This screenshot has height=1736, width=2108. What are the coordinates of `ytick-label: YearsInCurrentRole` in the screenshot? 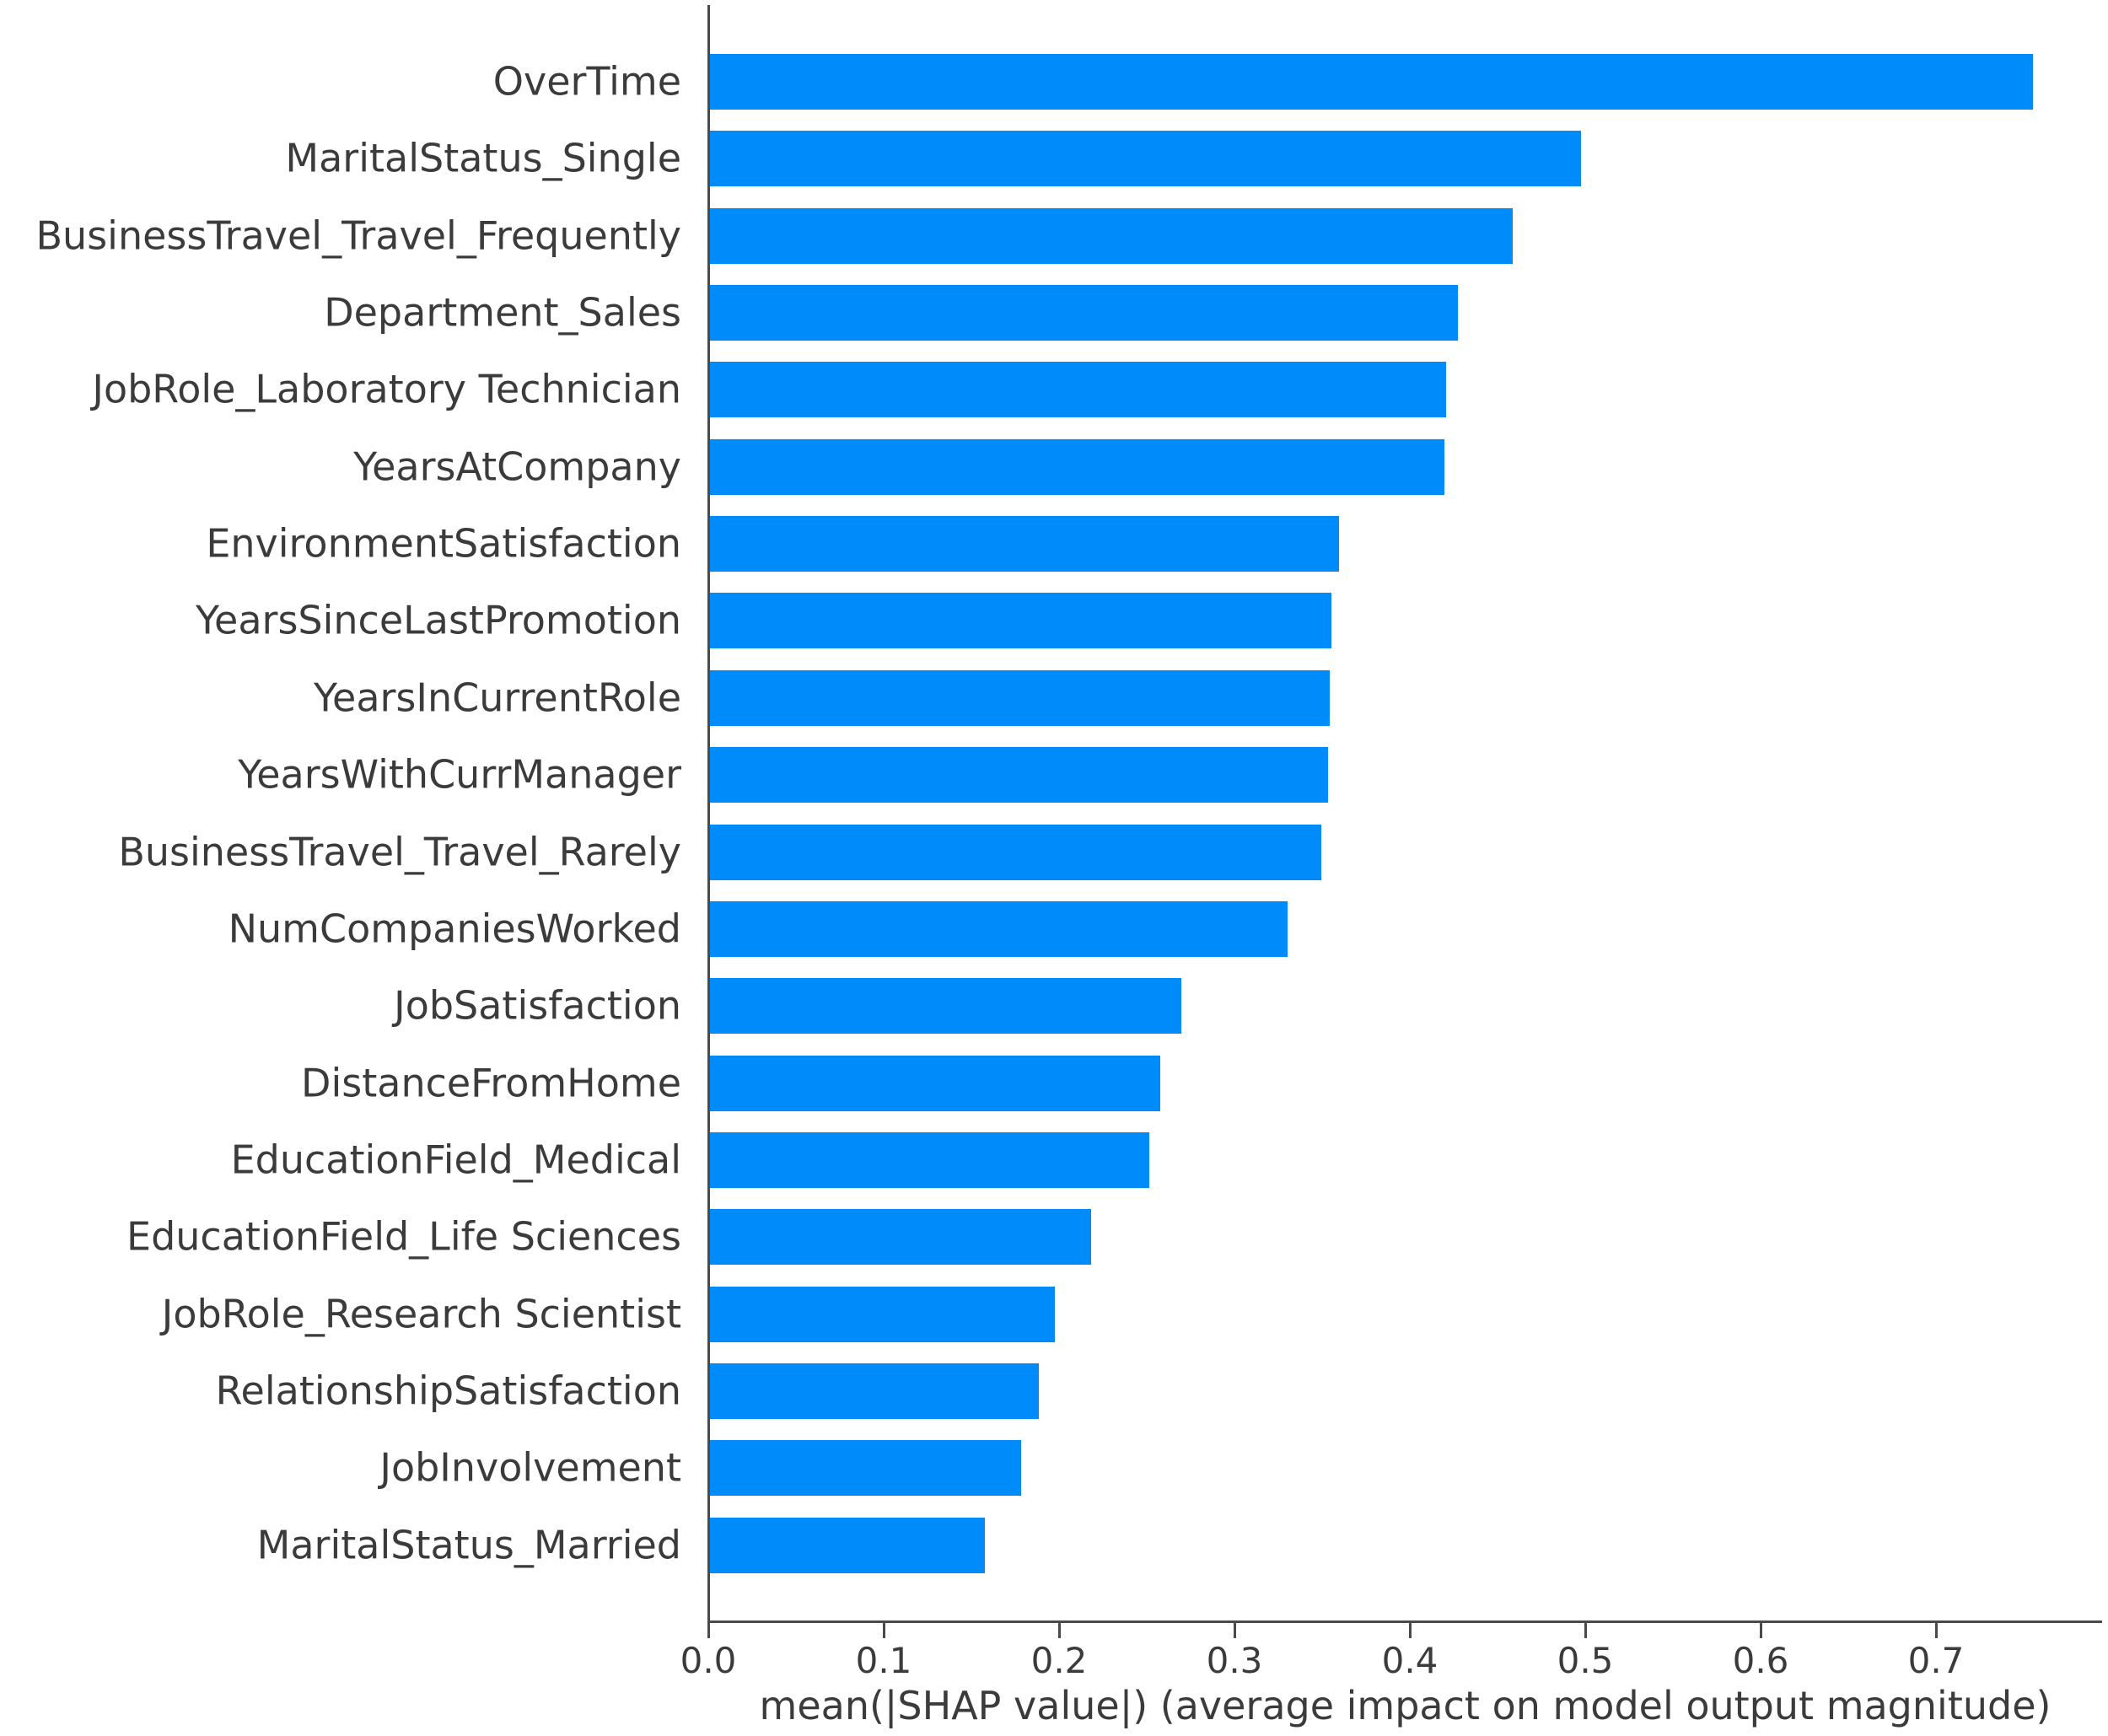 It's located at (497, 698).